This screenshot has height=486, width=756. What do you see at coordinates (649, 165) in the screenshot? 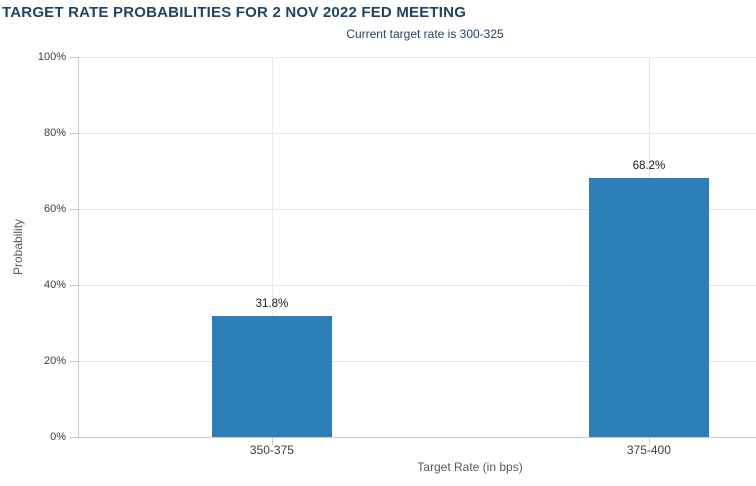
I see `bar-value-label: 68.2%` at bounding box center [649, 165].